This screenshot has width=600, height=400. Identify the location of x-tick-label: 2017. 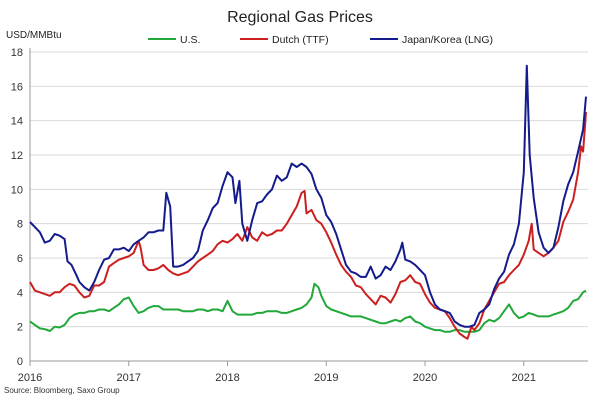
(129, 378).